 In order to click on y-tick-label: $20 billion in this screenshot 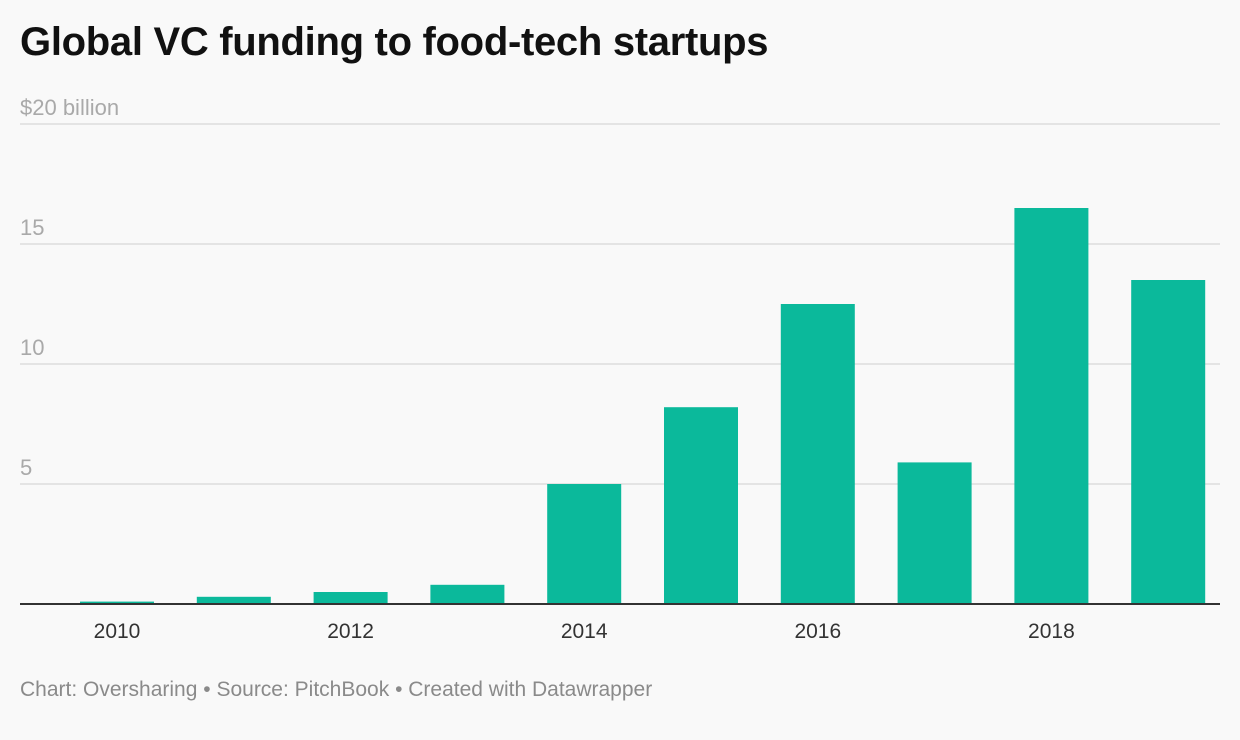, I will do `click(69, 107)`.